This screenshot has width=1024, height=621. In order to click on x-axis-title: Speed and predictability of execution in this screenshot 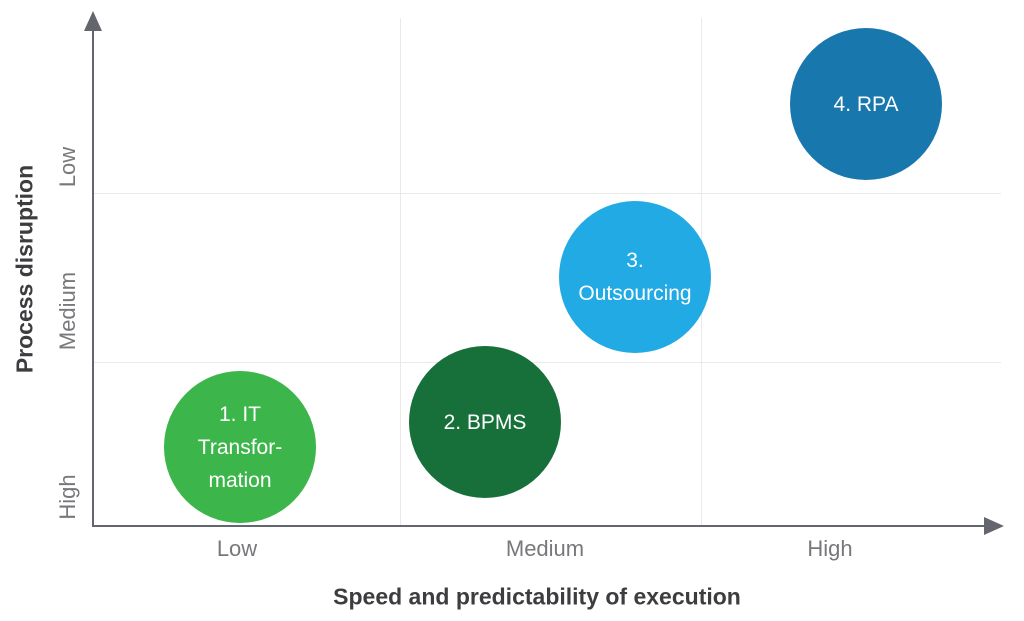, I will do `click(537, 596)`.